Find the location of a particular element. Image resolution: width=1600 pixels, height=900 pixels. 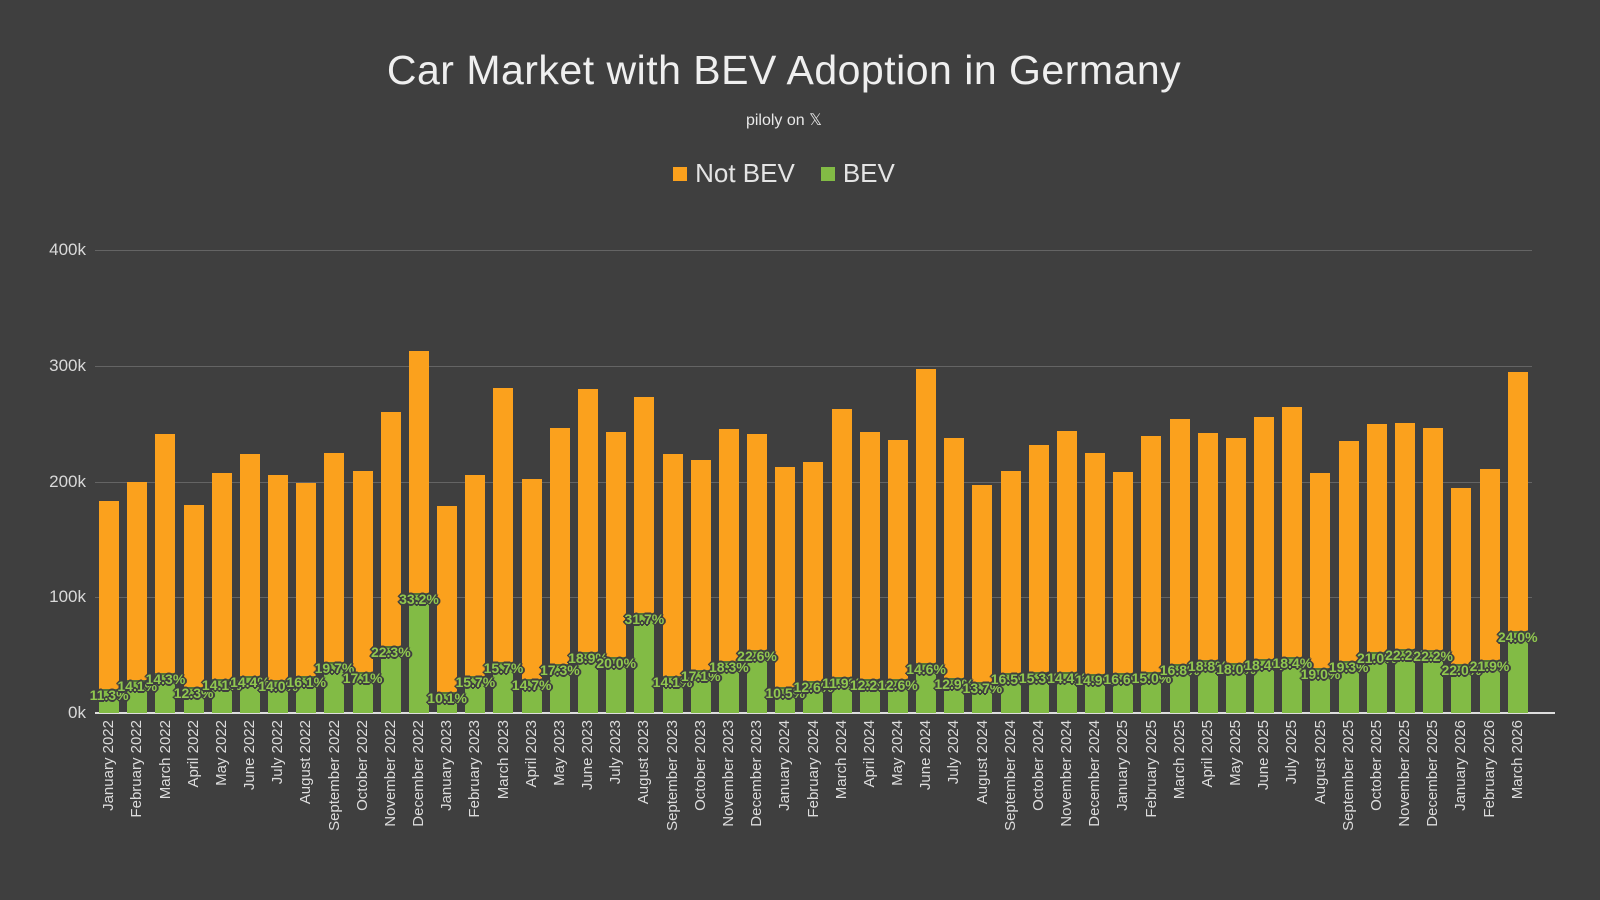

bar-slot-may-2024: 12.6% is located at coordinates (898, 481).